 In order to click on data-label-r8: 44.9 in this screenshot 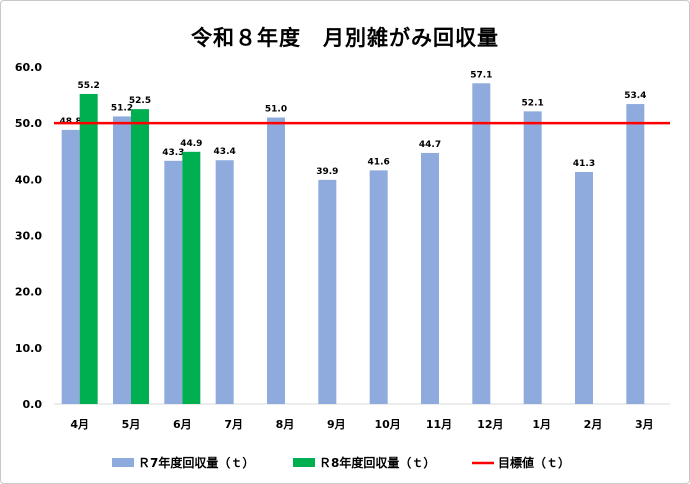, I will do `click(191, 144)`.